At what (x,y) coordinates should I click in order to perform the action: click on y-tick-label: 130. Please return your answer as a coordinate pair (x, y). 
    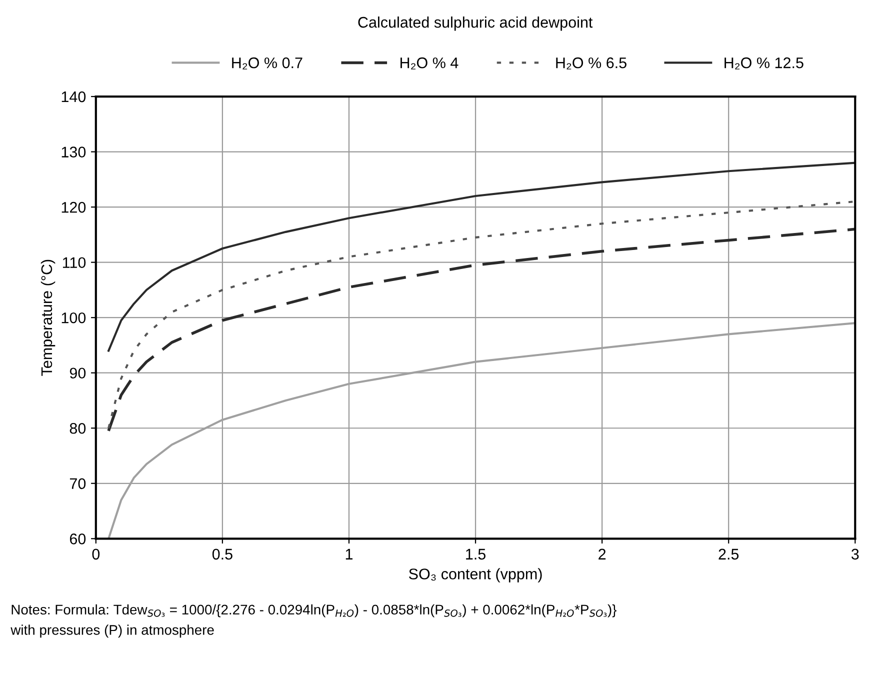
    Looking at the image, I should click on (74, 152).